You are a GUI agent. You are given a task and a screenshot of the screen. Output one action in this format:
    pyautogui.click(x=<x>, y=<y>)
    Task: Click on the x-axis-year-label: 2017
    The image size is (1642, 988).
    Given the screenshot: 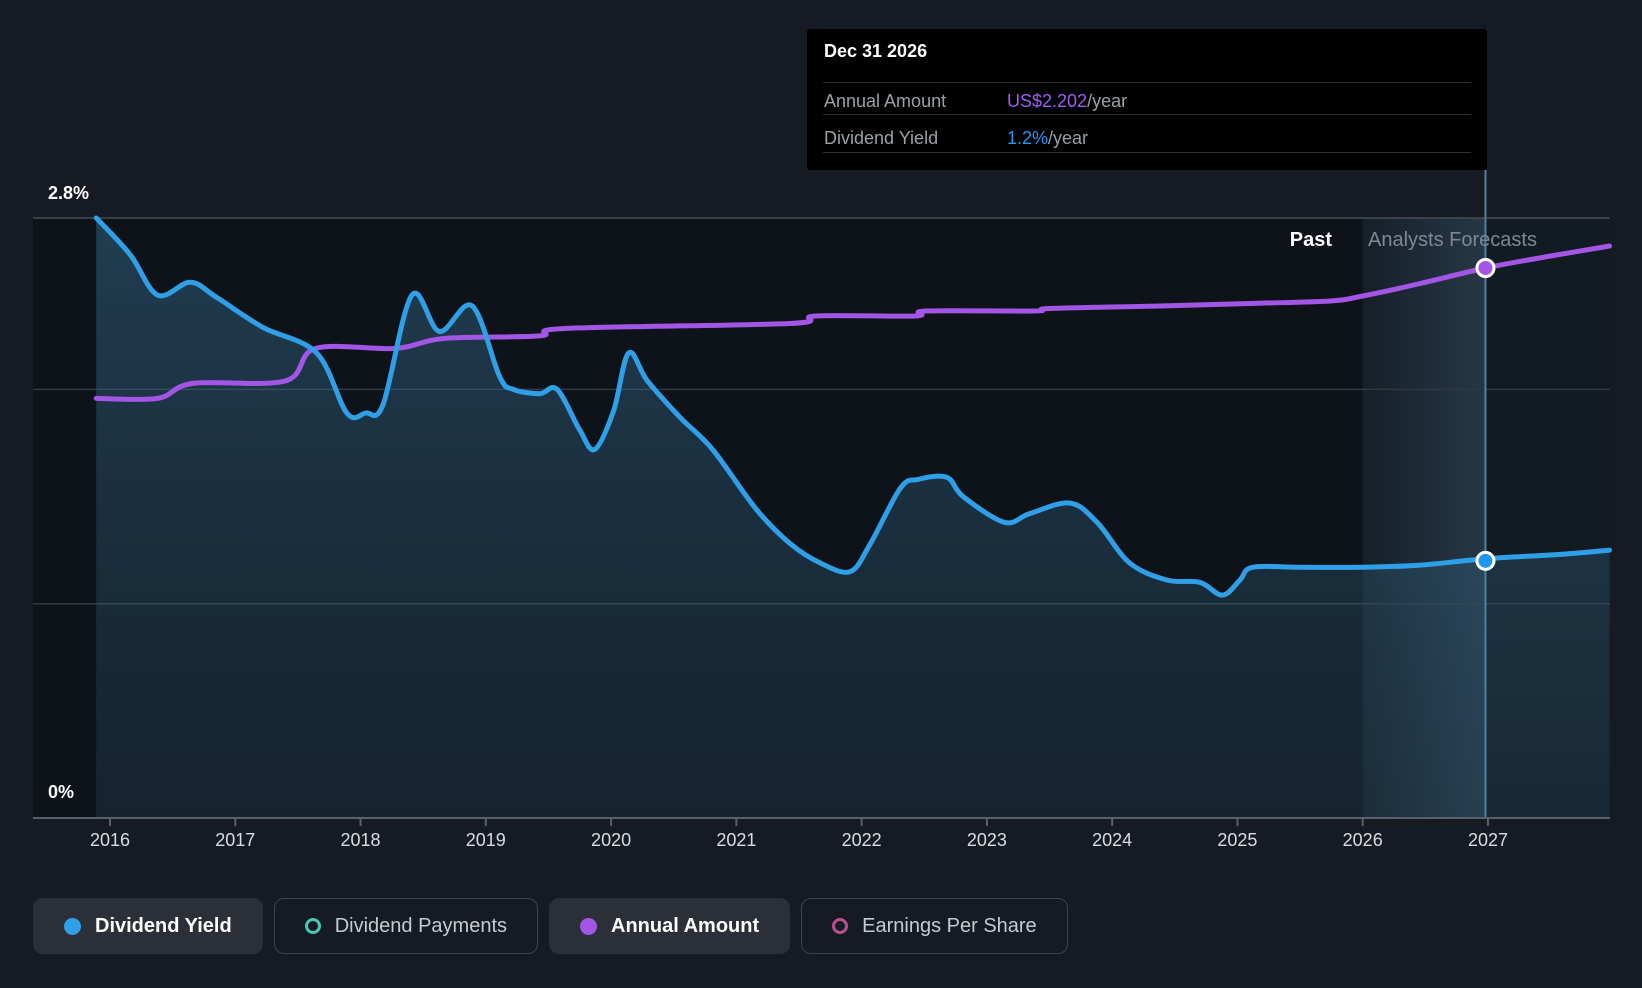 What is the action you would take?
    pyautogui.click(x=235, y=840)
    